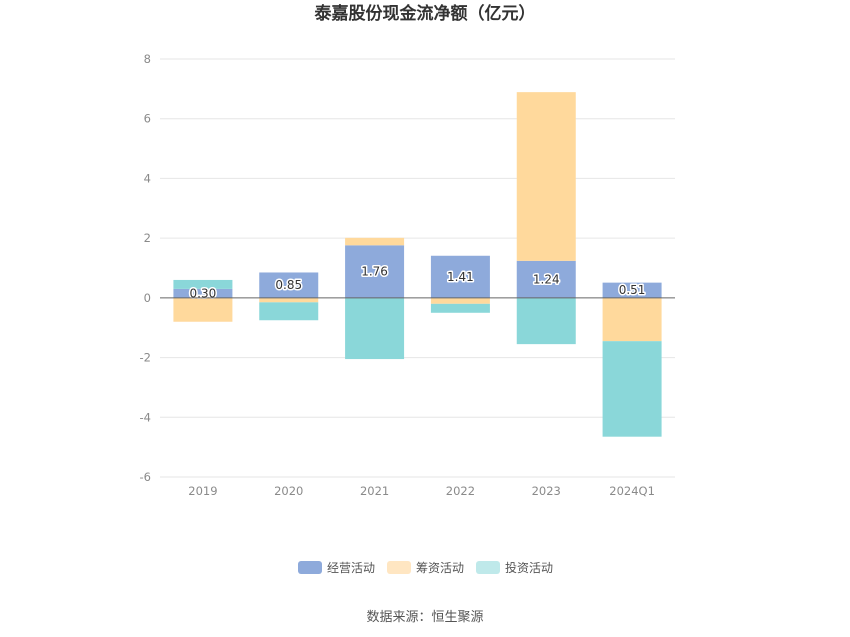  What do you see at coordinates (417, 282) in the screenshot?
I see `data-labels-layer: 0.300.851.76 1.41 1.240.51` at bounding box center [417, 282].